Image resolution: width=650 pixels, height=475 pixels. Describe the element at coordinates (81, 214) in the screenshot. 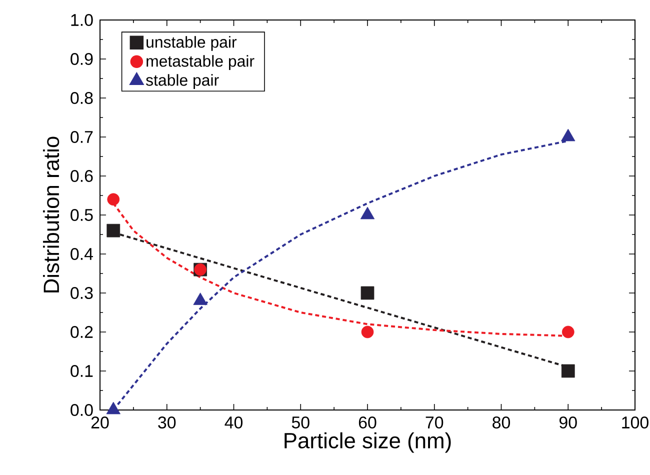

I see `y-tick-label: 0.5` at that location.